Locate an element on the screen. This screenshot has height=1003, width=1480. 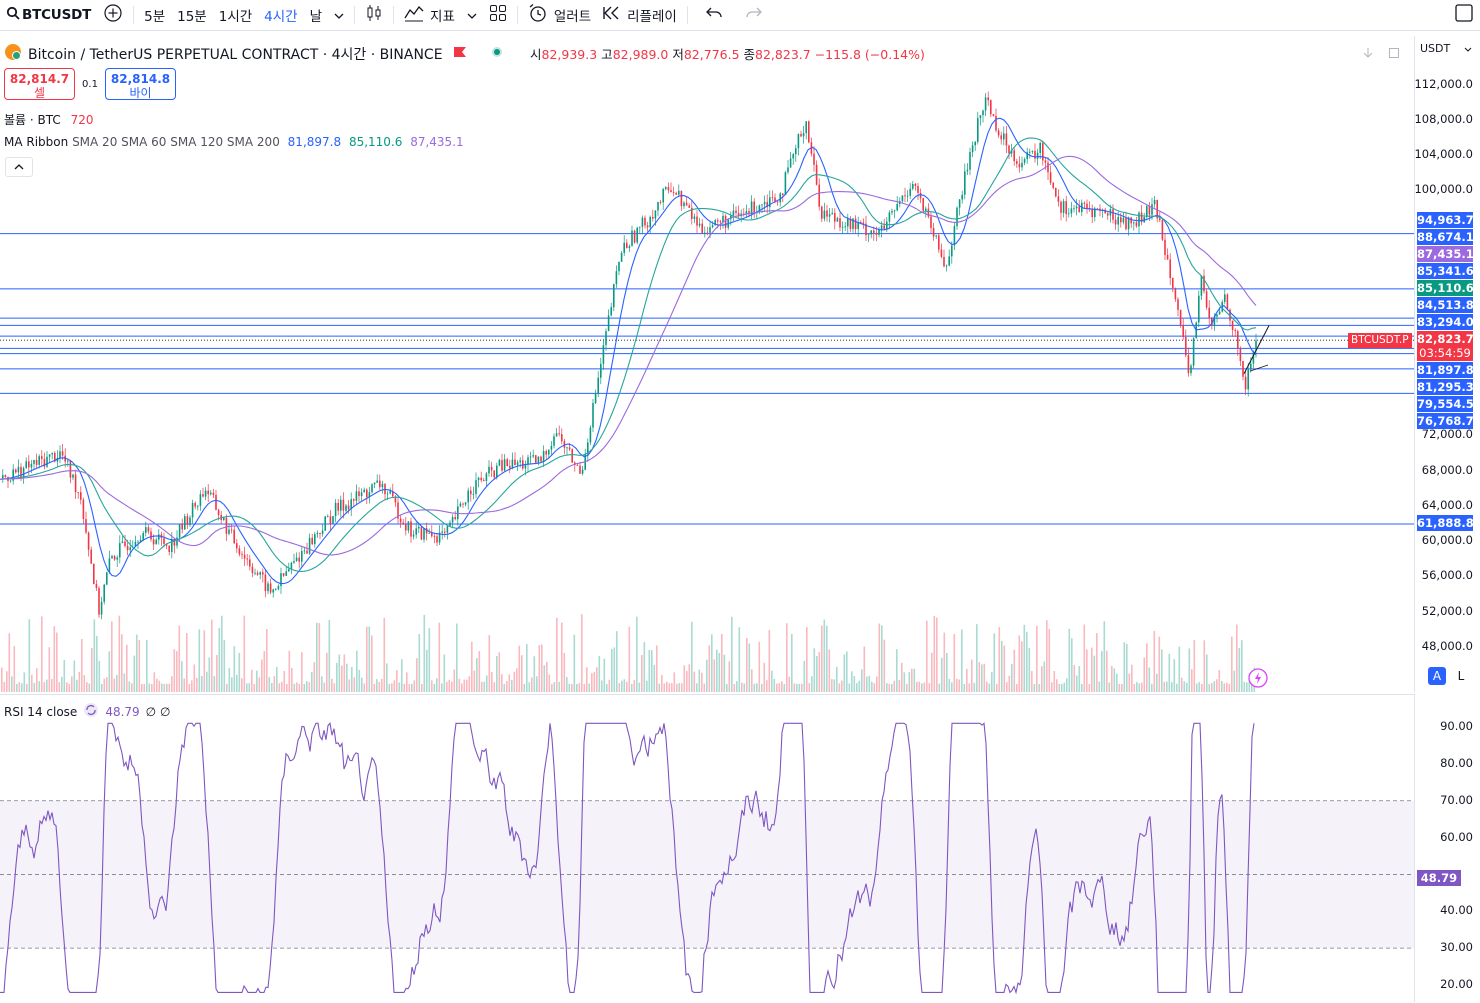
lightning-icon is located at coordinates (1258, 678).